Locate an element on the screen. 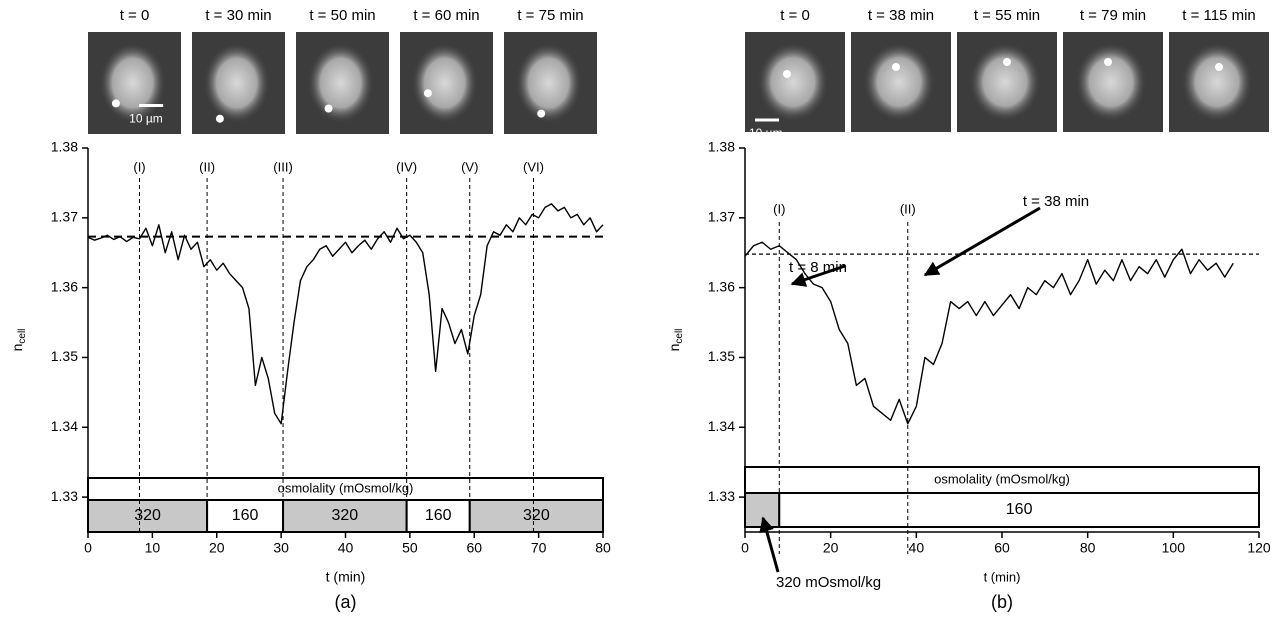  x-tick-label: 10 is located at coordinates (153, 548).